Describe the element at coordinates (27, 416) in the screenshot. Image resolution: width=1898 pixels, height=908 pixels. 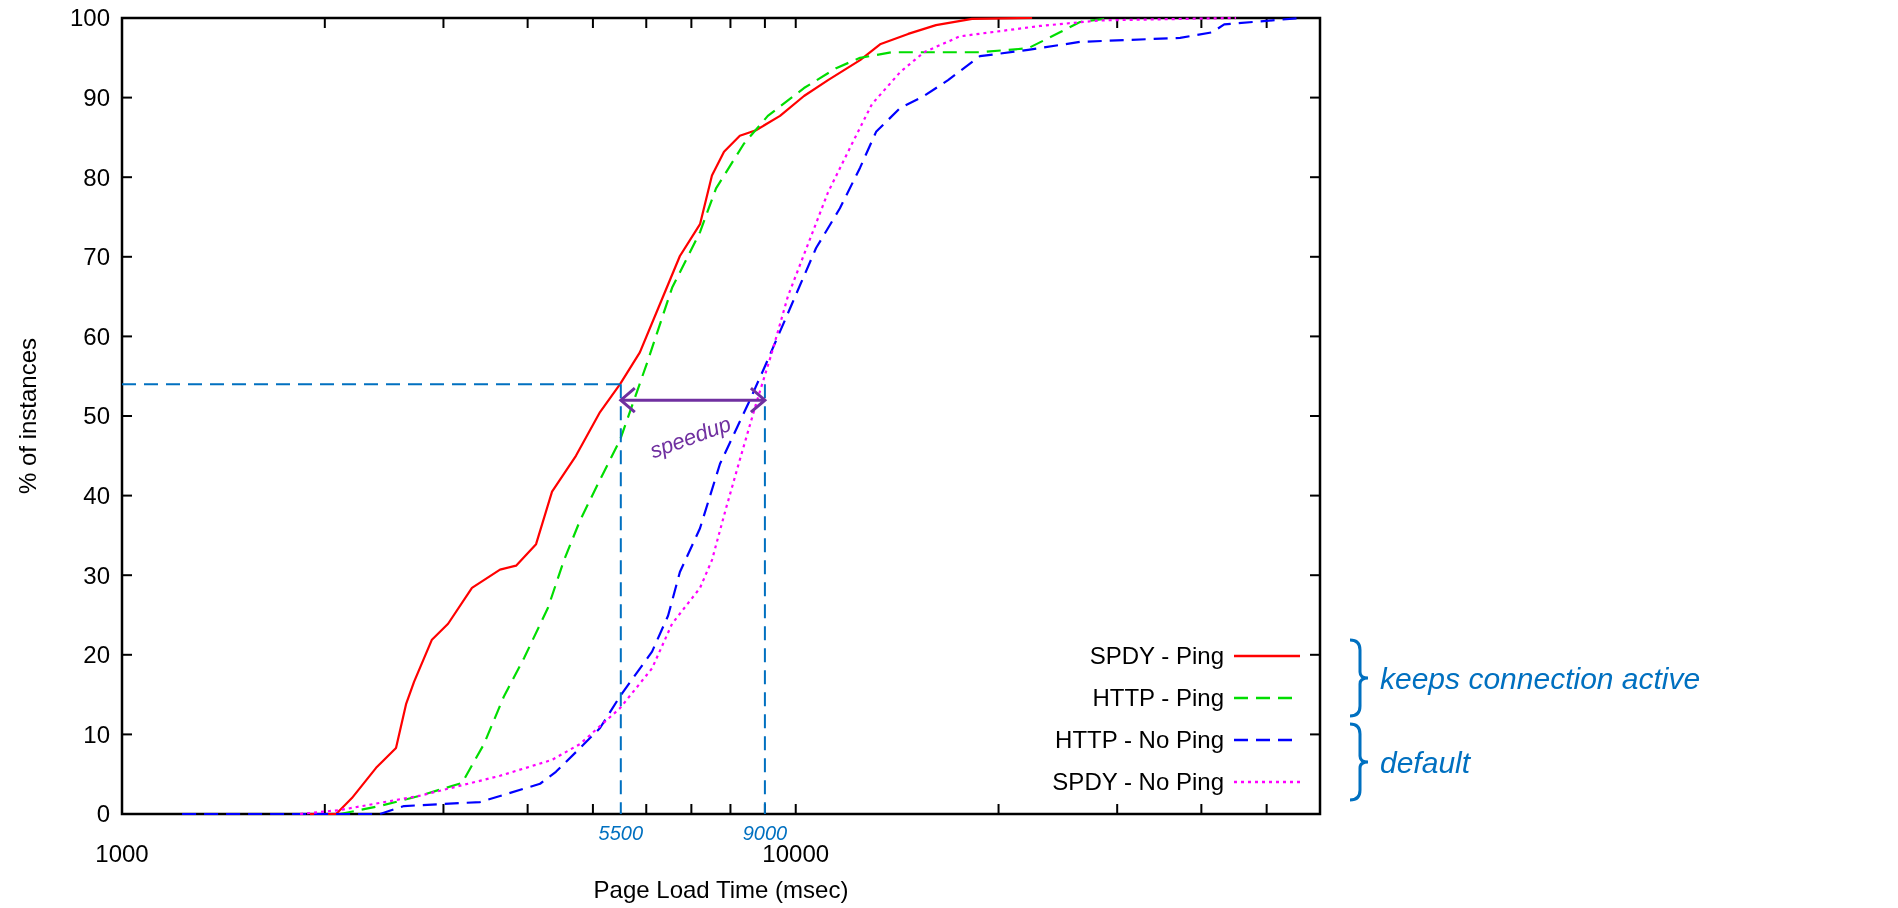
I see `y-axis-title: % of instances` at that location.